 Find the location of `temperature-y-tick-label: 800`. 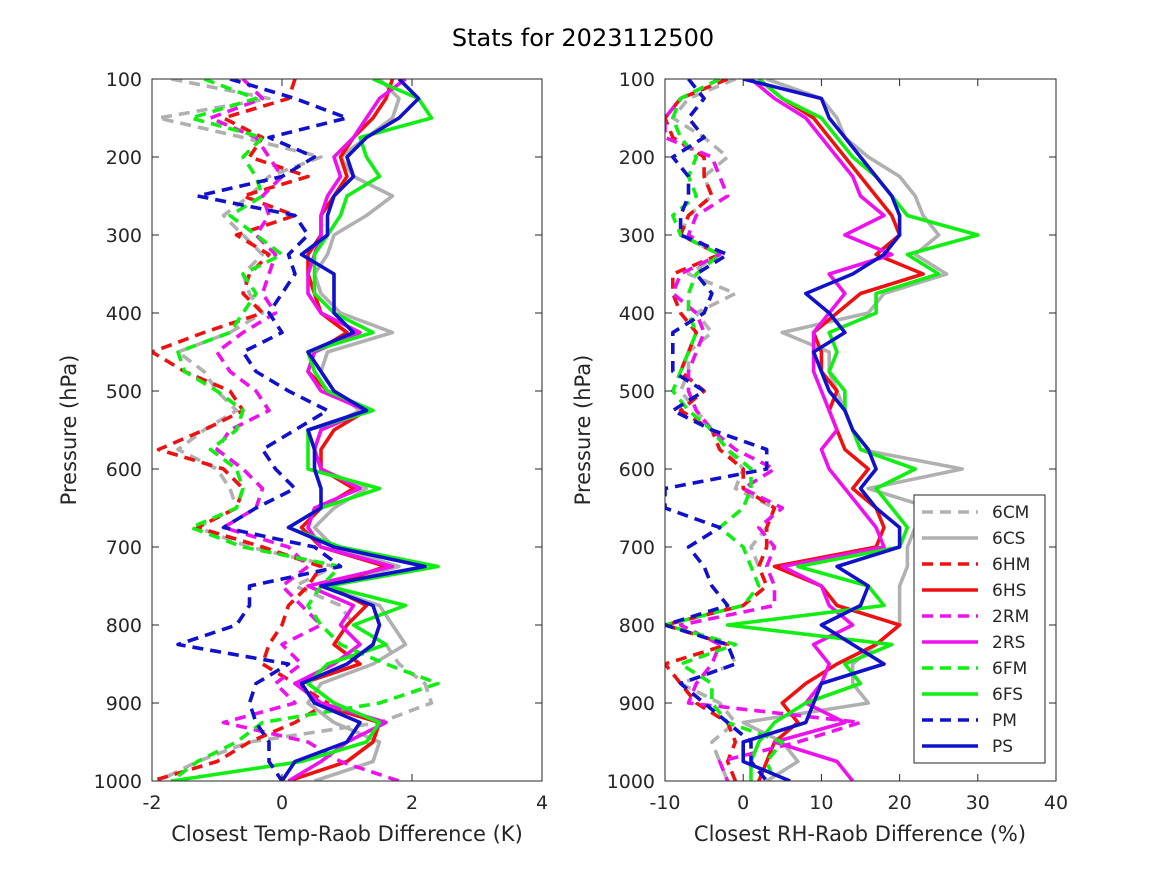

temperature-y-tick-label: 800 is located at coordinates (124, 626).